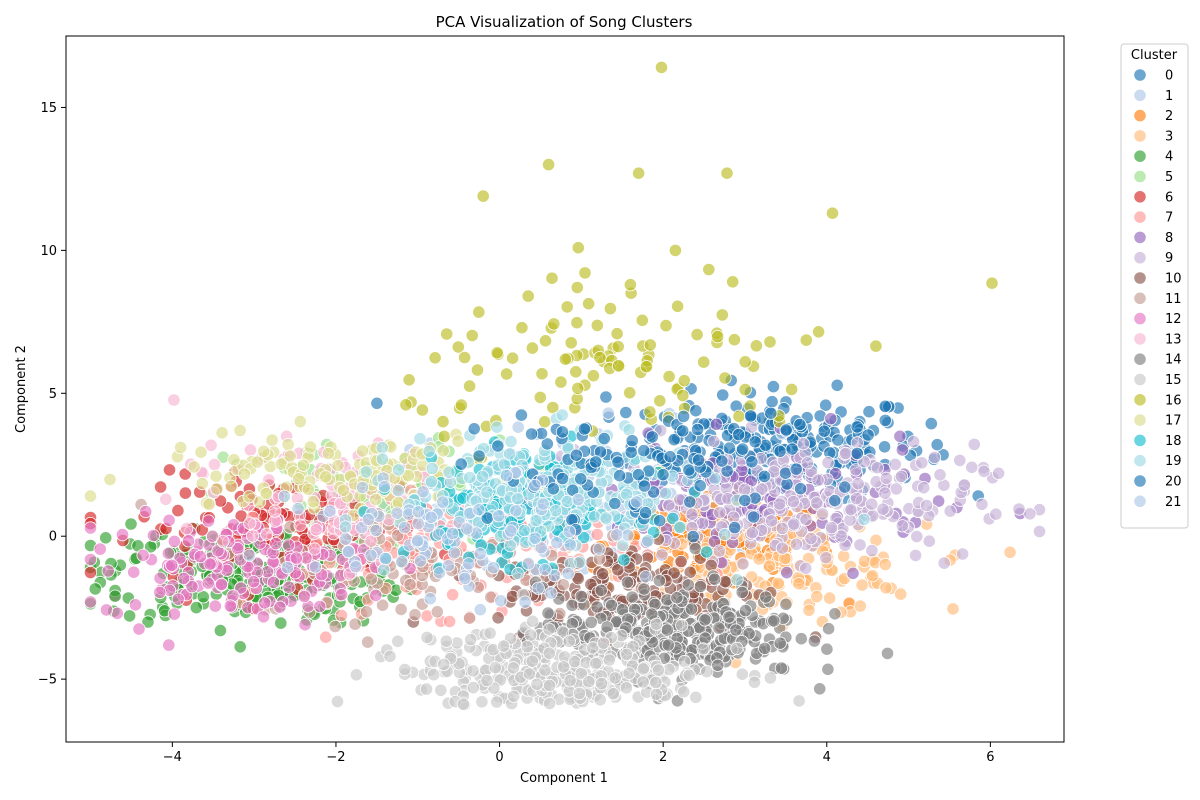 The height and width of the screenshot is (800, 1200). What do you see at coordinates (1169, 197) in the screenshot?
I see `legend-label: 6` at bounding box center [1169, 197].